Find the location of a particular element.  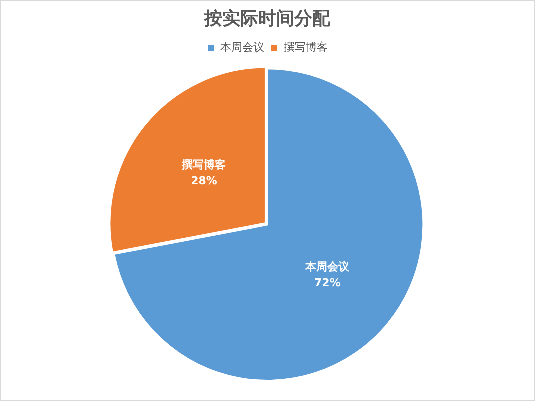

data-label: 28% is located at coordinates (204, 181).